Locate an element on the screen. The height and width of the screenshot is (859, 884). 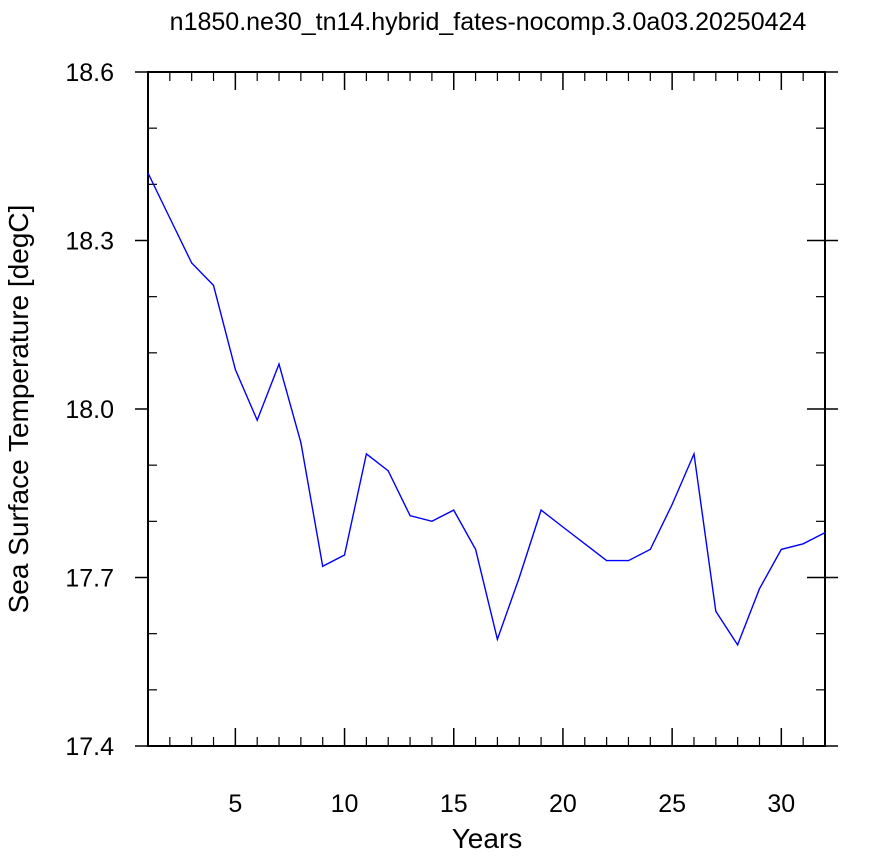
x-tick-label: 15 is located at coordinates (454, 804).